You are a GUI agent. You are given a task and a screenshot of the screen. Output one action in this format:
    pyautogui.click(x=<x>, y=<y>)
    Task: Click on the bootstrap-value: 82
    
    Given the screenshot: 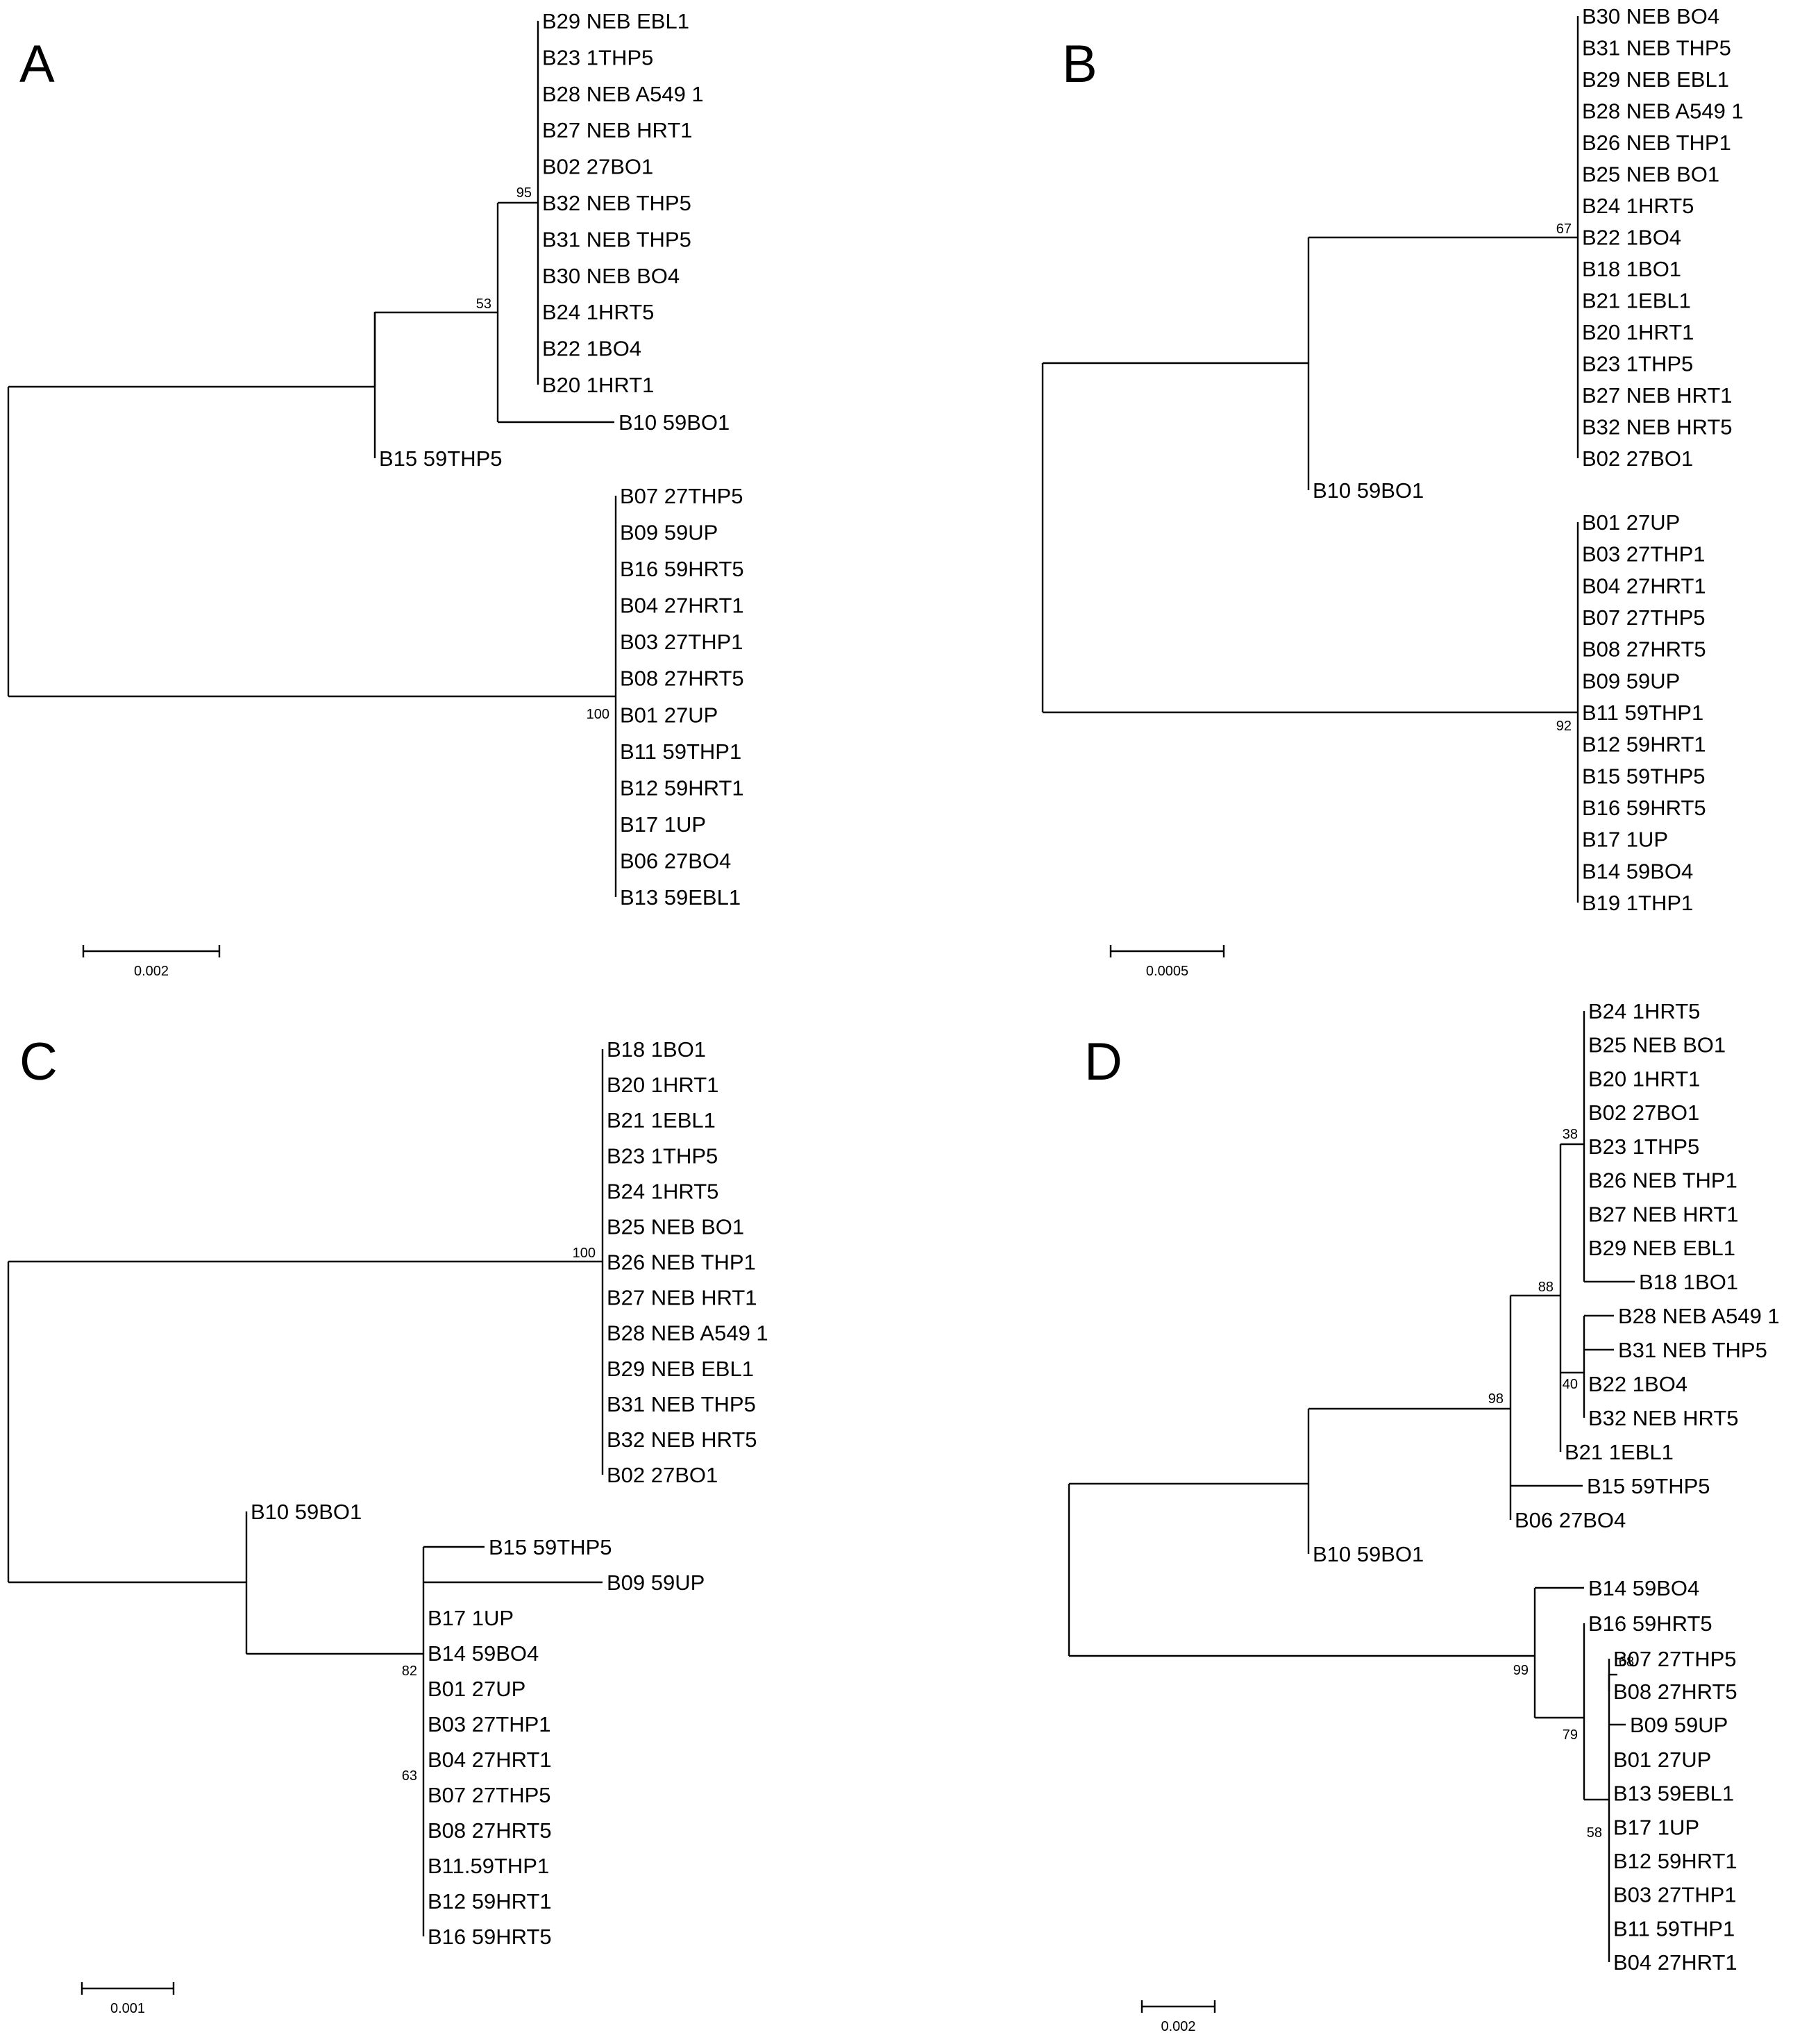 What is the action you would take?
    pyautogui.click(x=409, y=1671)
    